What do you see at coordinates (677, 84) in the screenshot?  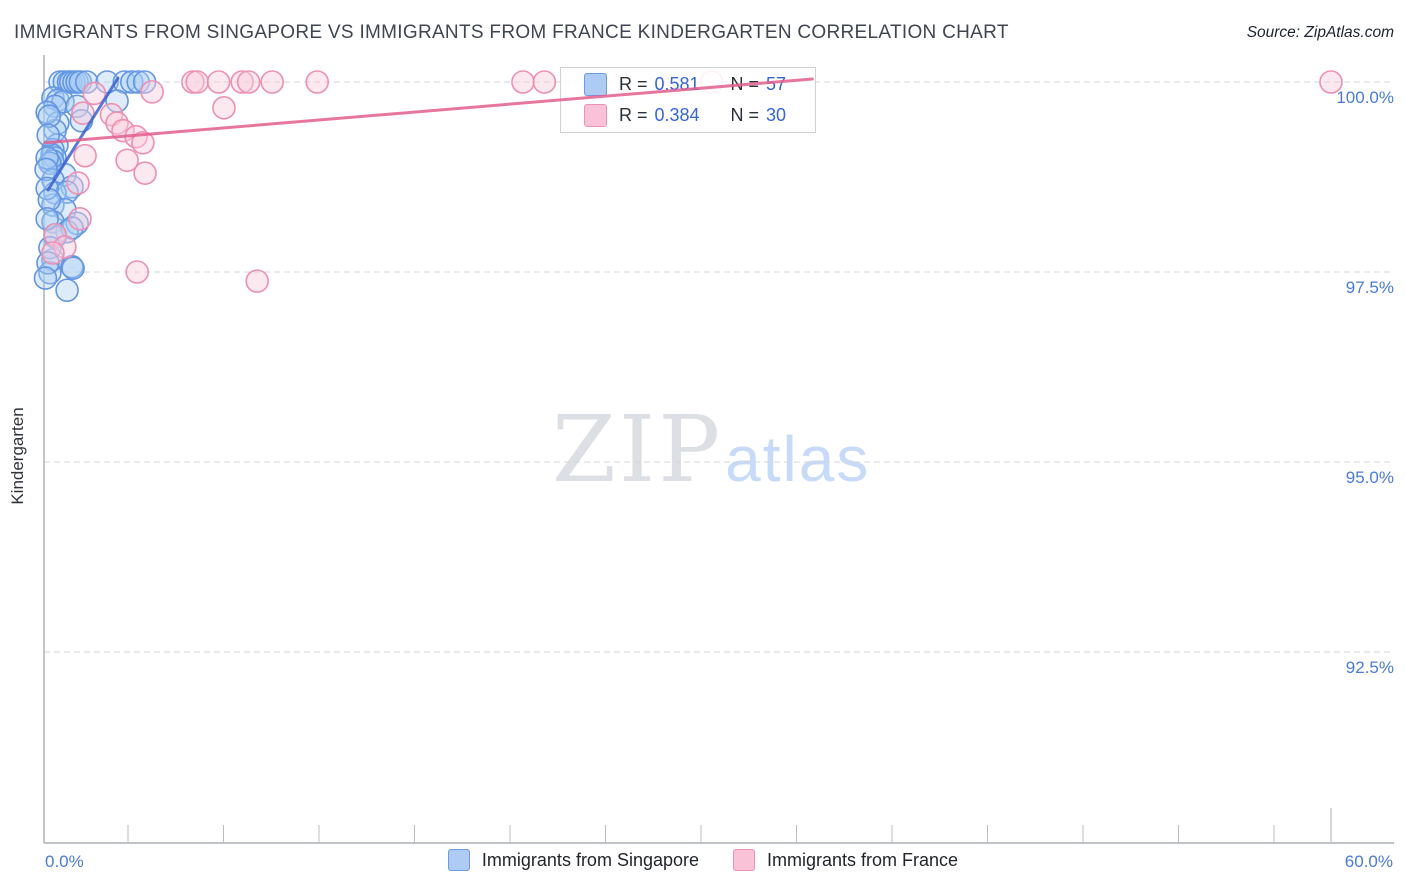 I see `r-value-singapore: 0.581` at bounding box center [677, 84].